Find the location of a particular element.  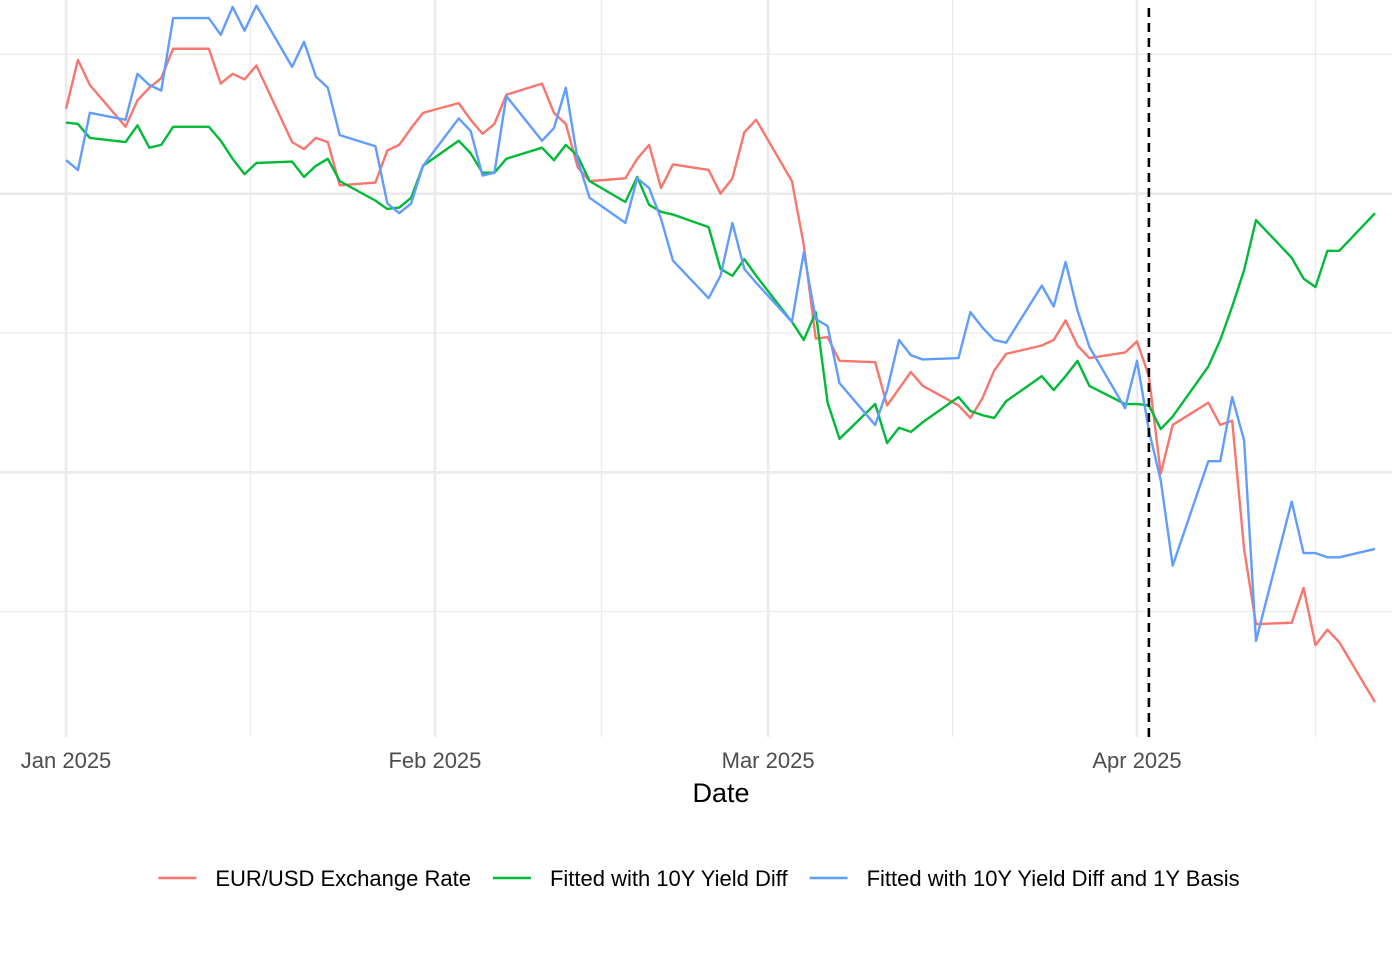

legend-label: Fitted with 10Y Yield Diff and 1Y Basis is located at coordinates (1053, 878).